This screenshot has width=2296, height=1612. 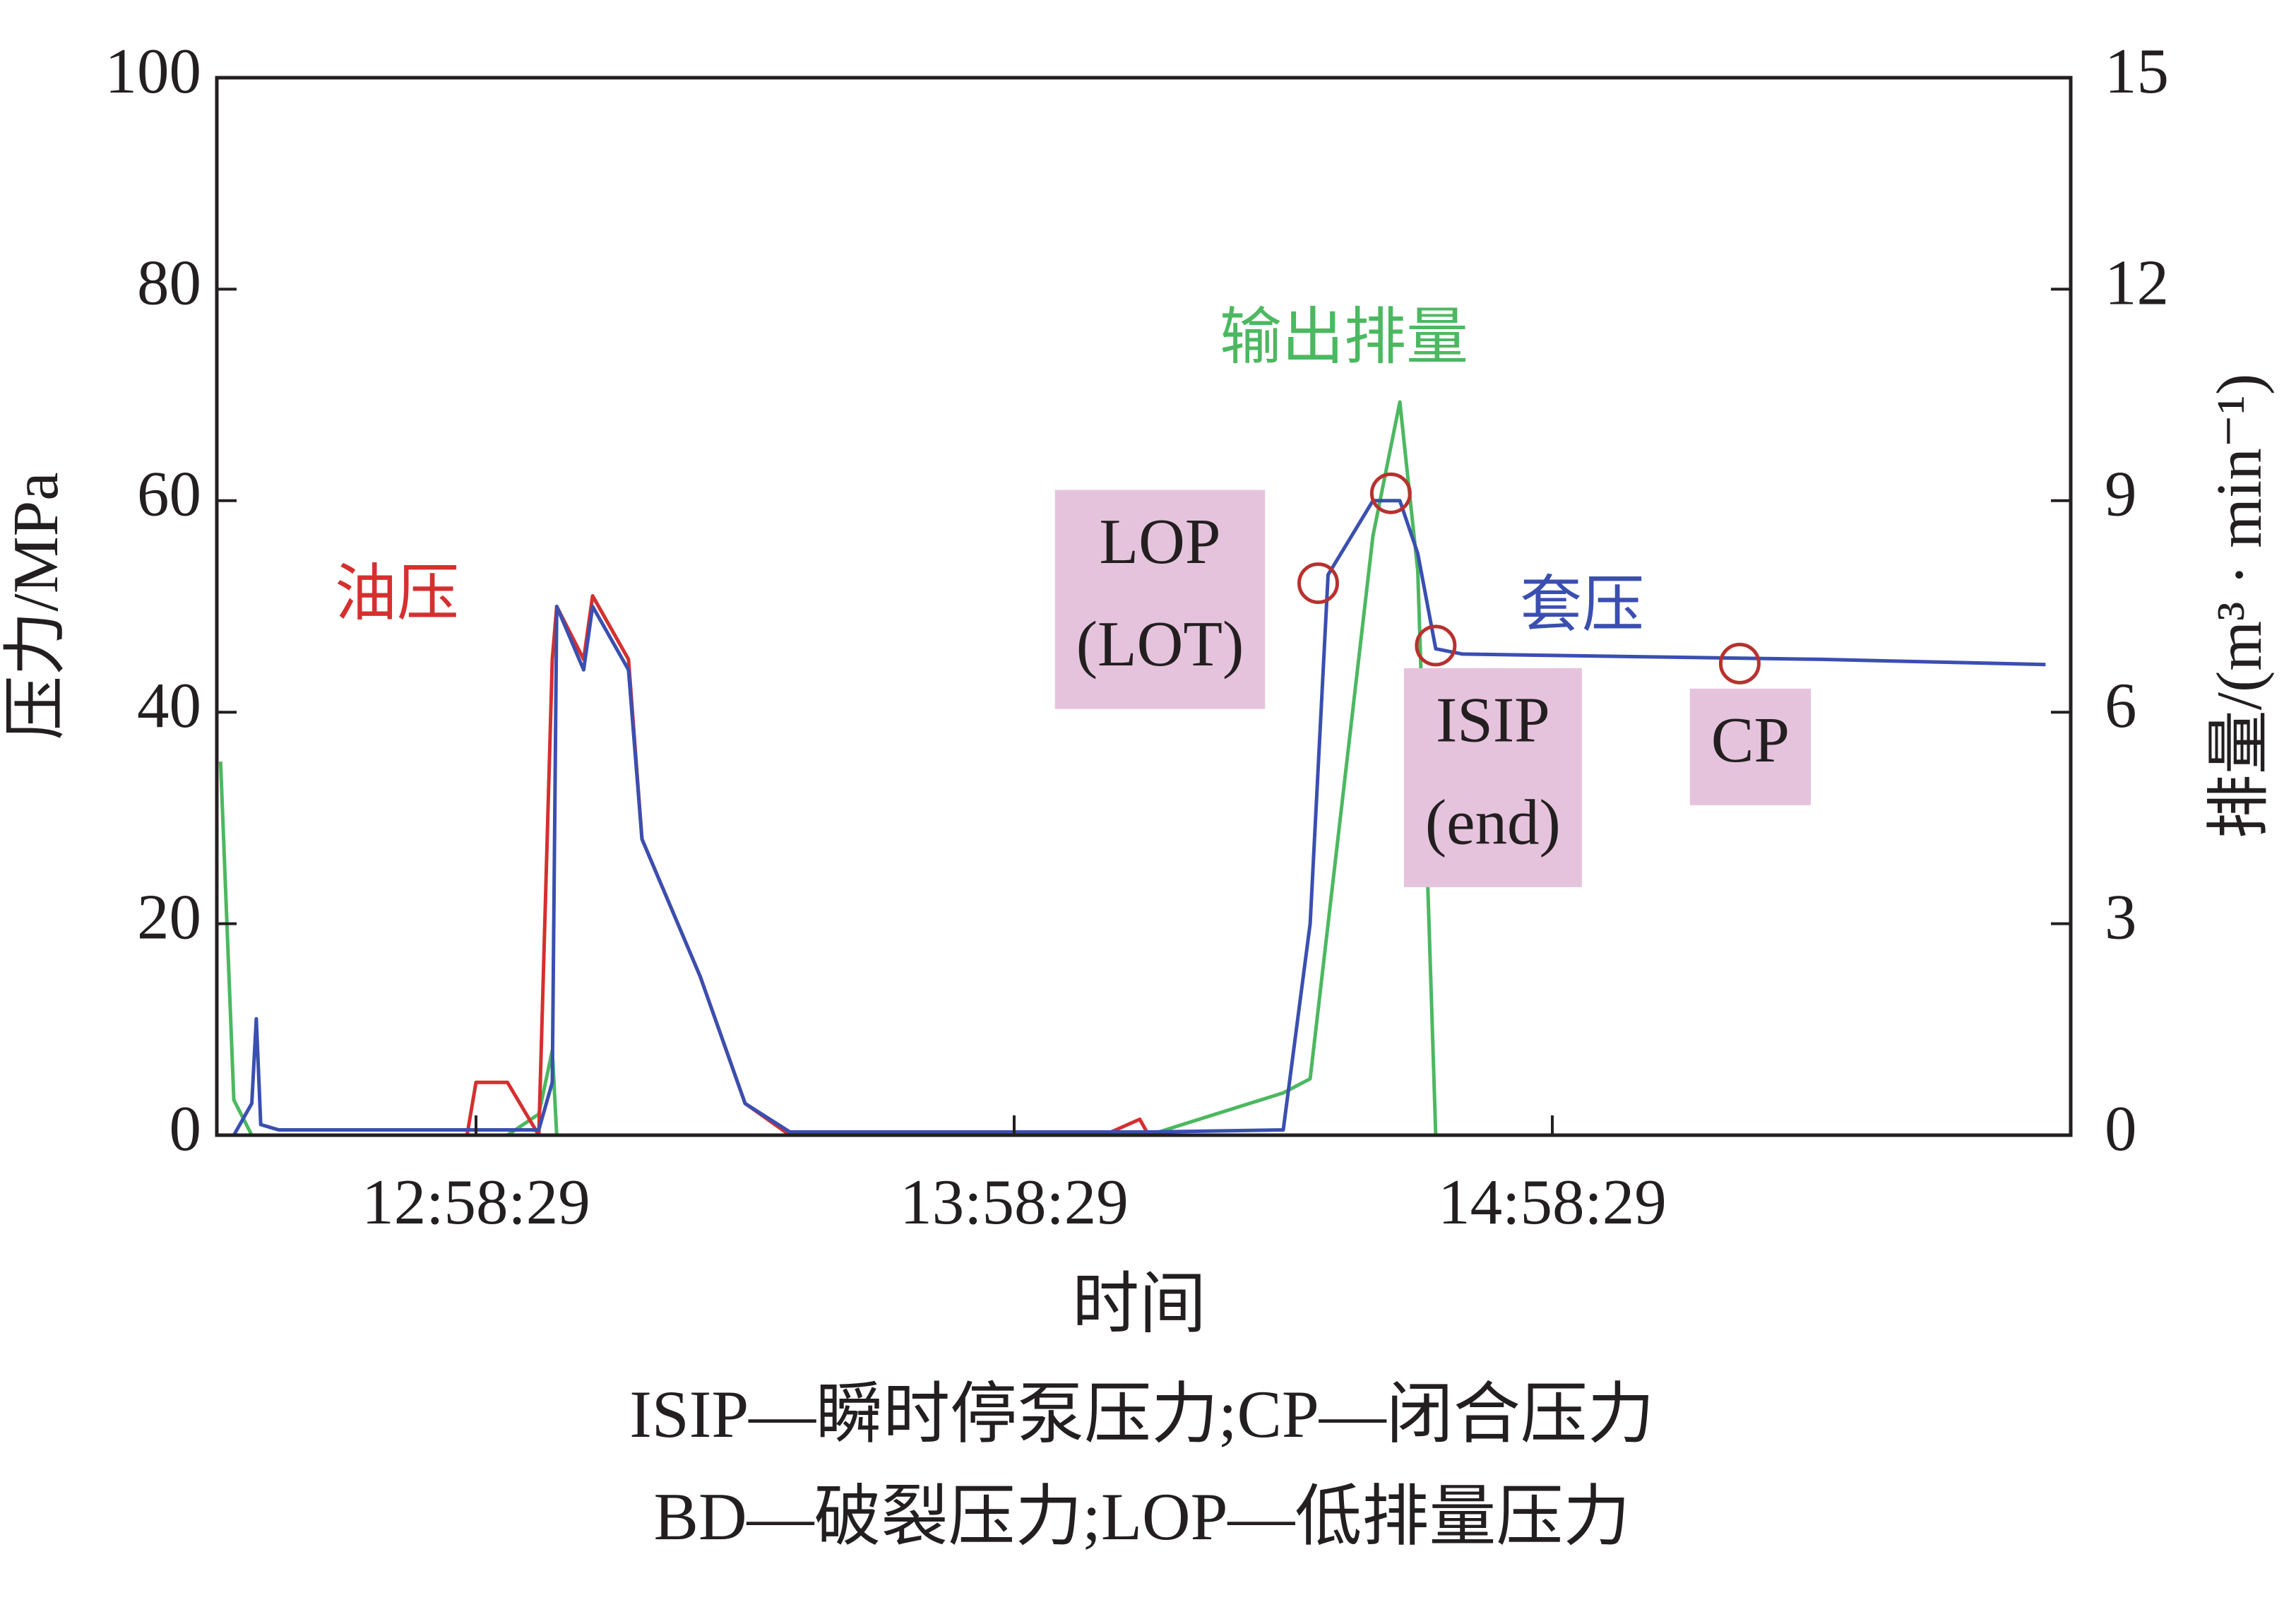 What do you see at coordinates (153, 71) in the screenshot?
I see `y-tick-label: 100` at bounding box center [153, 71].